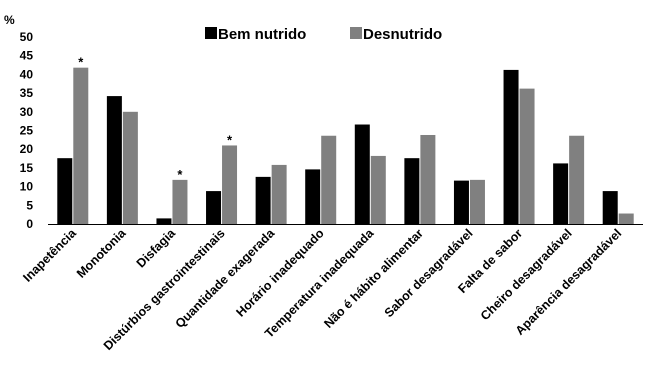 Image resolution: width=645 pixels, height=371 pixels. What do you see at coordinates (262, 34) in the screenshot?
I see `legend-label-bem-nutrido: Bem nutrido` at bounding box center [262, 34].